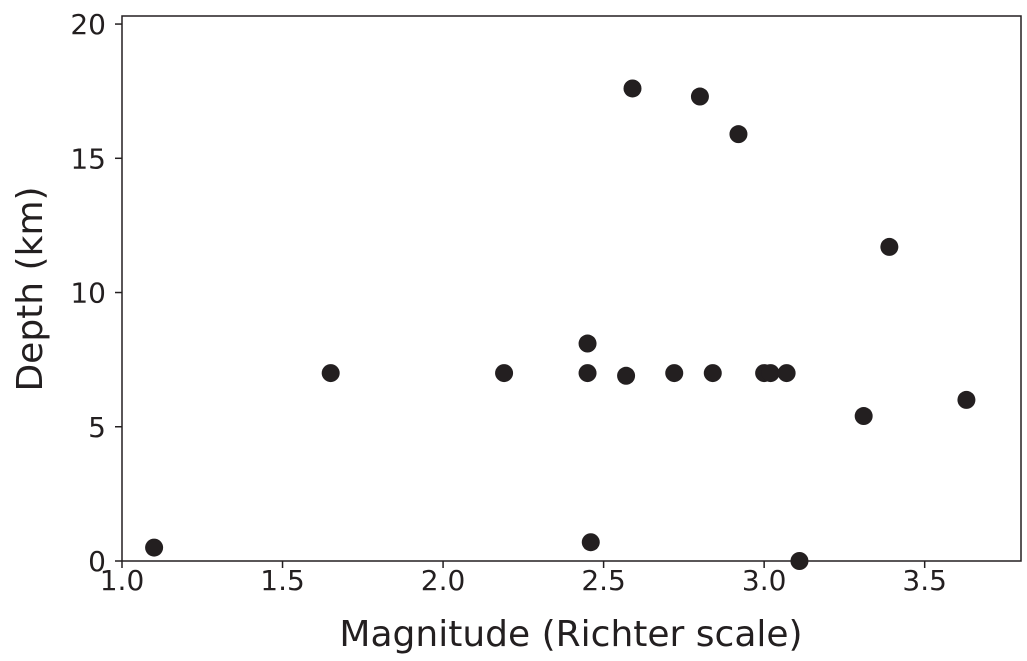 Image resolution: width=1027 pixels, height=661 pixels. I want to click on y-axis-ticks: 0 5 10 15 20, so click(96, 293).